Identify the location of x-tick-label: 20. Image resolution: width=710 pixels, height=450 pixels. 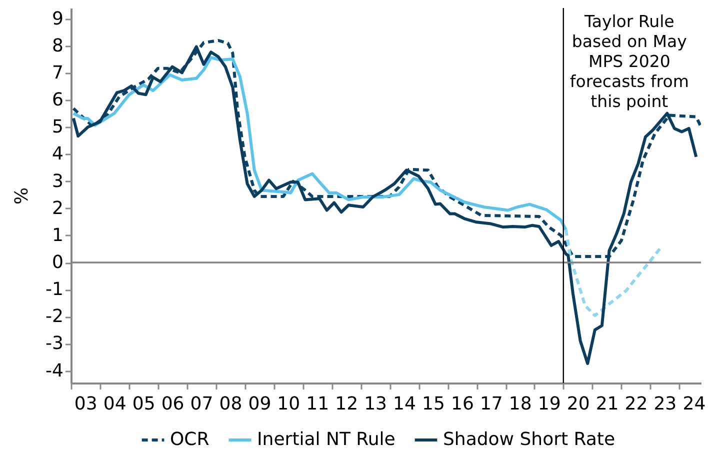
(578, 404).